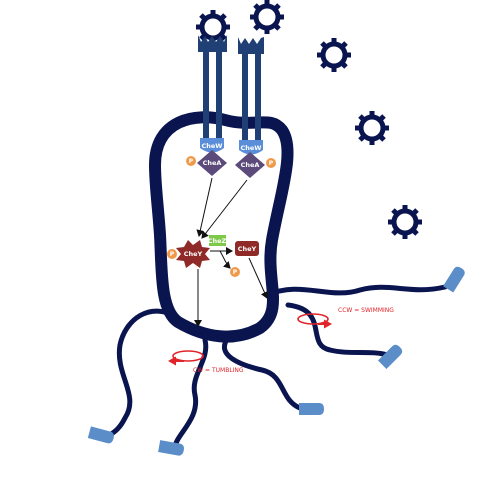 Image resolution: width=500 pixels, height=491 pixels. I want to click on chey: CheY, so click(247, 248).